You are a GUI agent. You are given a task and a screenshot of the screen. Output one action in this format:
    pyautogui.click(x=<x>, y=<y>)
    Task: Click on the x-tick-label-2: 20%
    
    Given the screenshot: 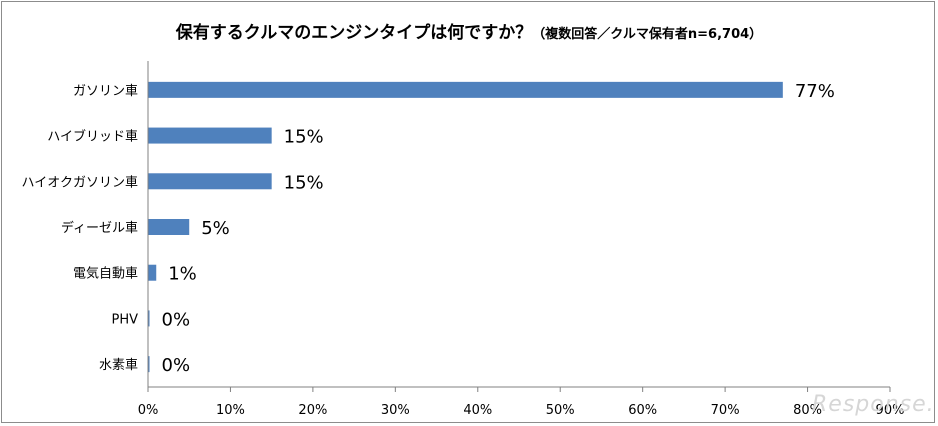 What is the action you would take?
    pyautogui.click(x=312, y=410)
    